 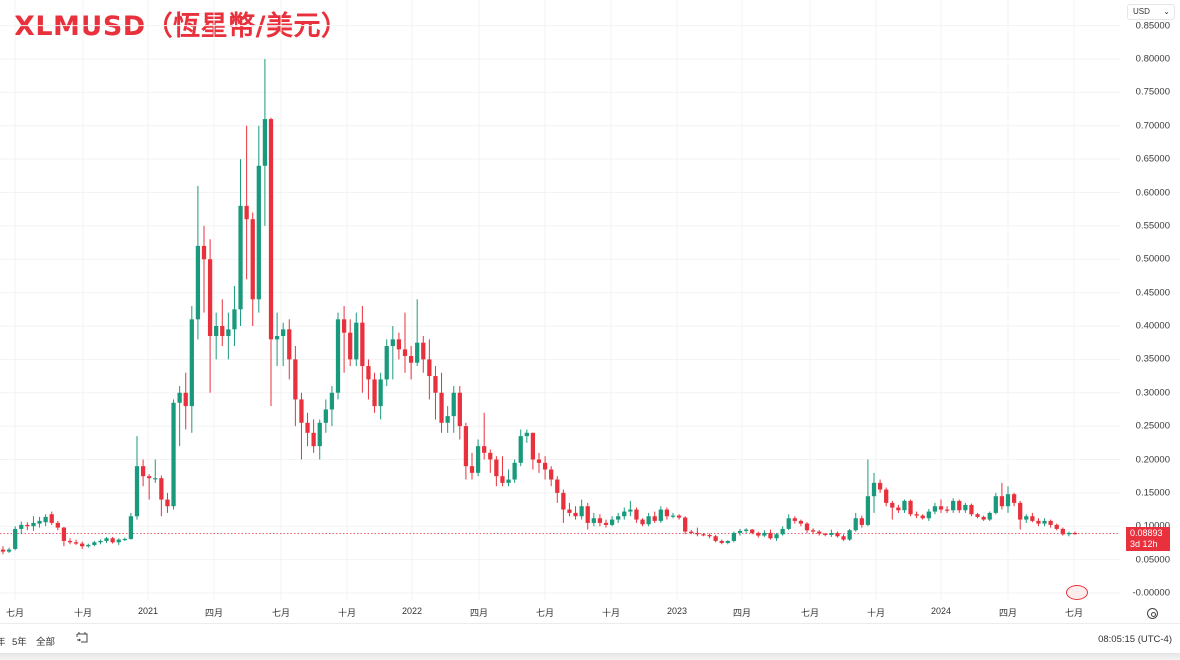 What do you see at coordinates (19, 642) in the screenshot?
I see `range-button-5y: 5年` at bounding box center [19, 642].